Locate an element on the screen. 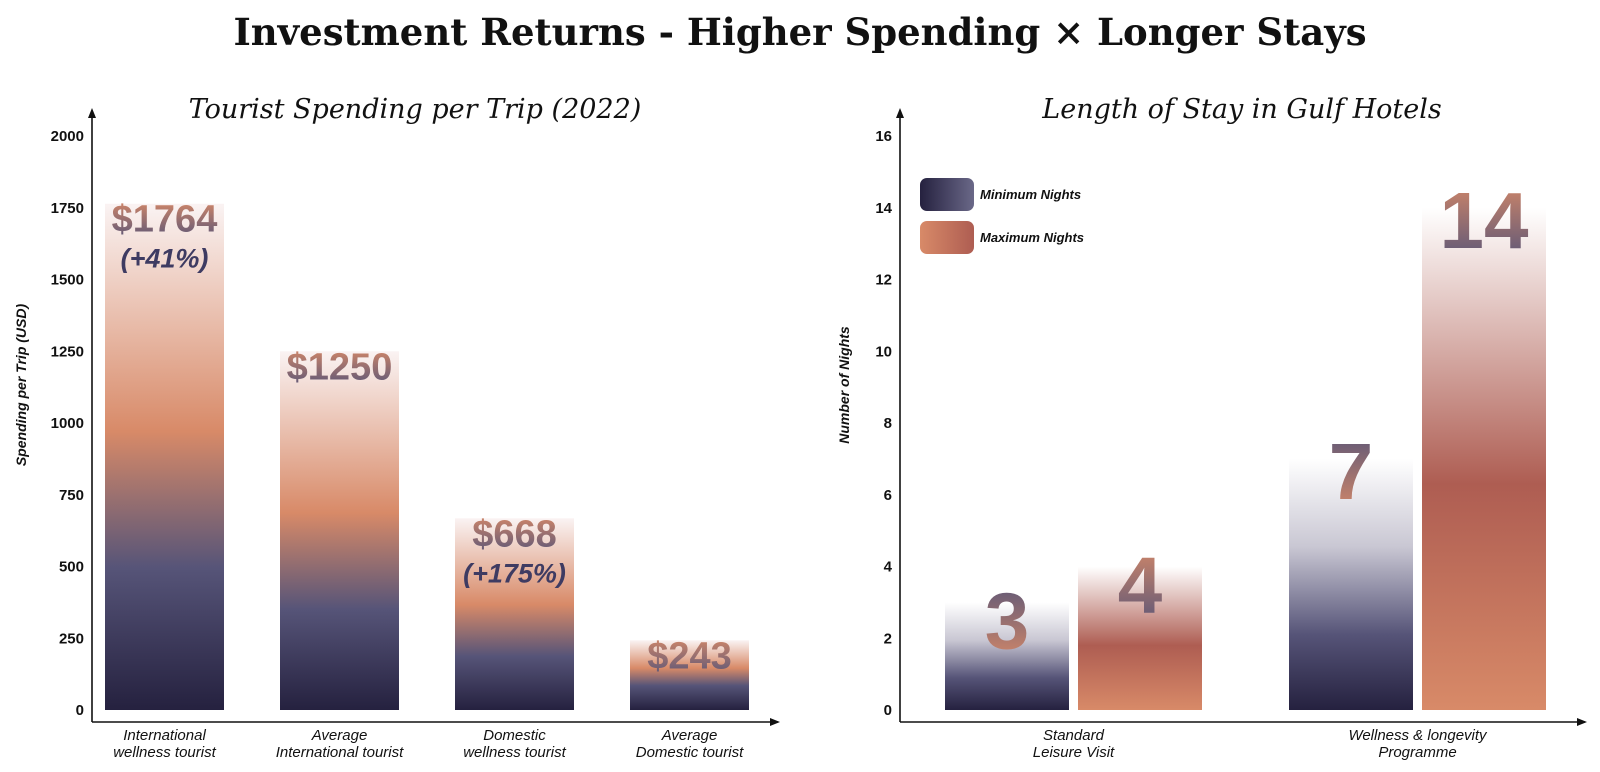 This screenshot has width=1600, height=772. y-tick-label: 1750 is located at coordinates (67, 208).